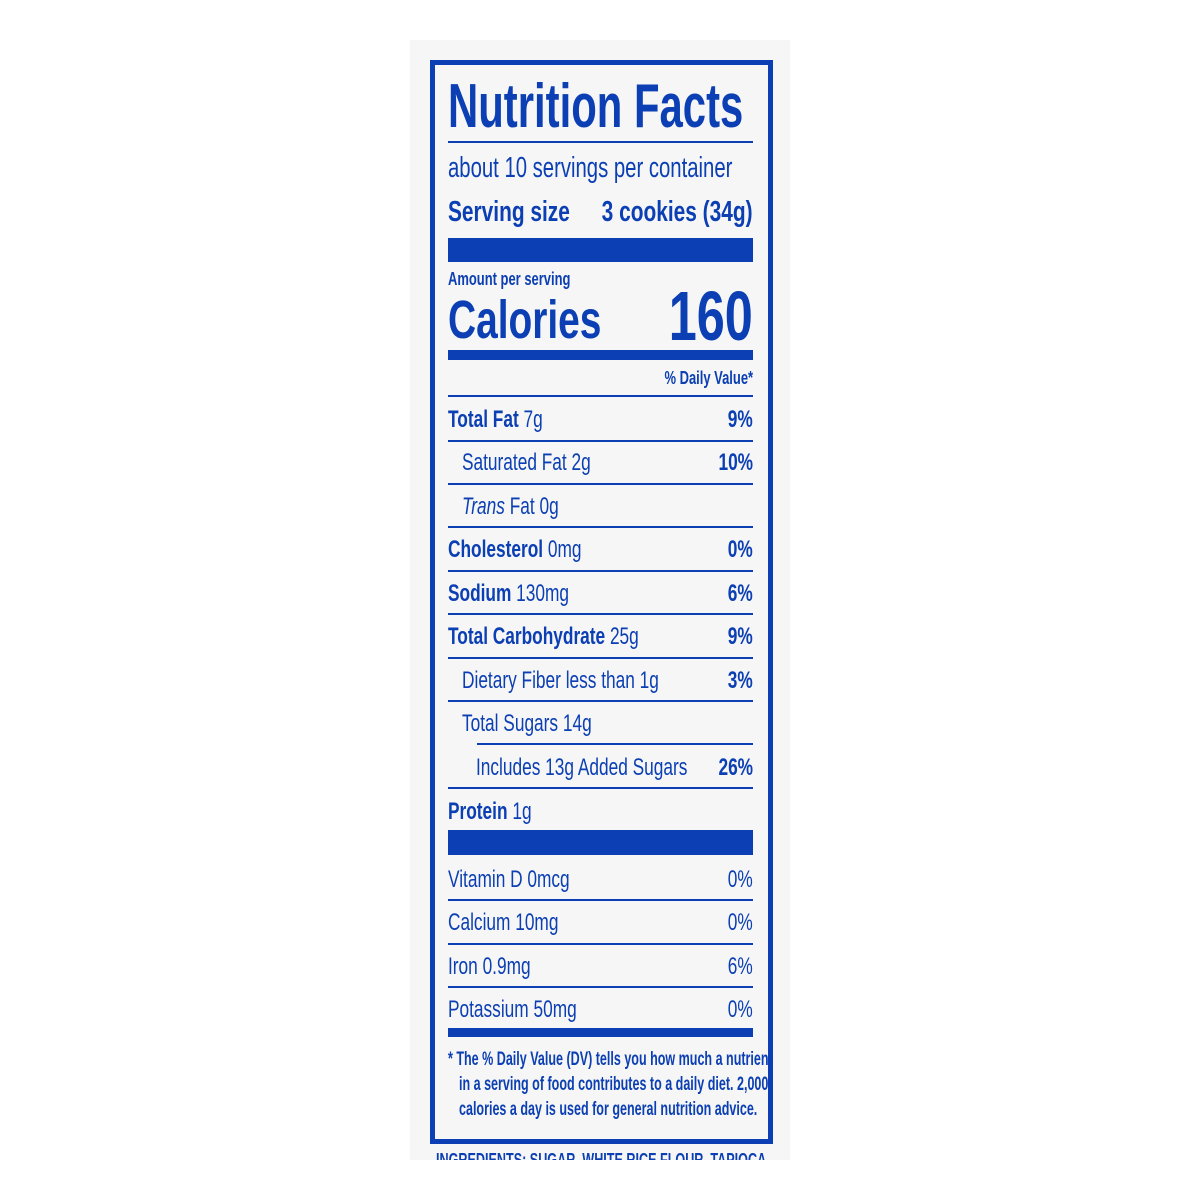 The image size is (1200, 1200). I want to click on nutrient-dietary-fiber: Dietary Fiber less than 1g, so click(560, 680).